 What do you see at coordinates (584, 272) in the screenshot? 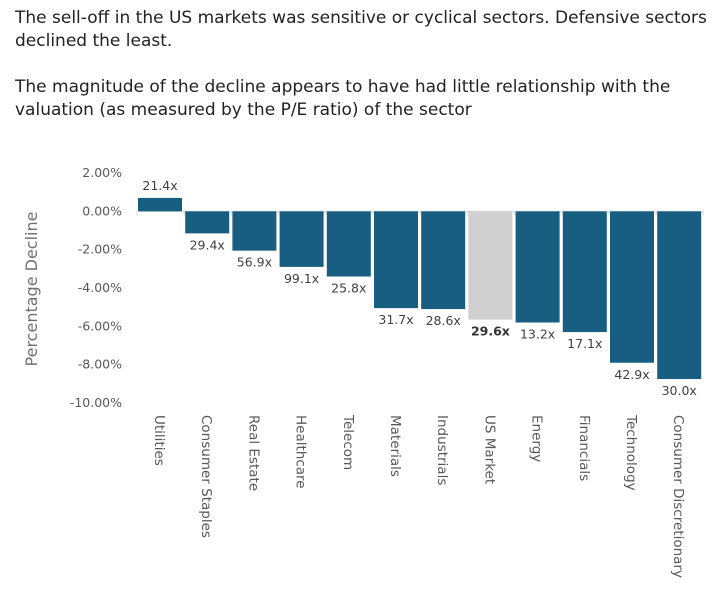
I see `bar-financials` at bounding box center [584, 272].